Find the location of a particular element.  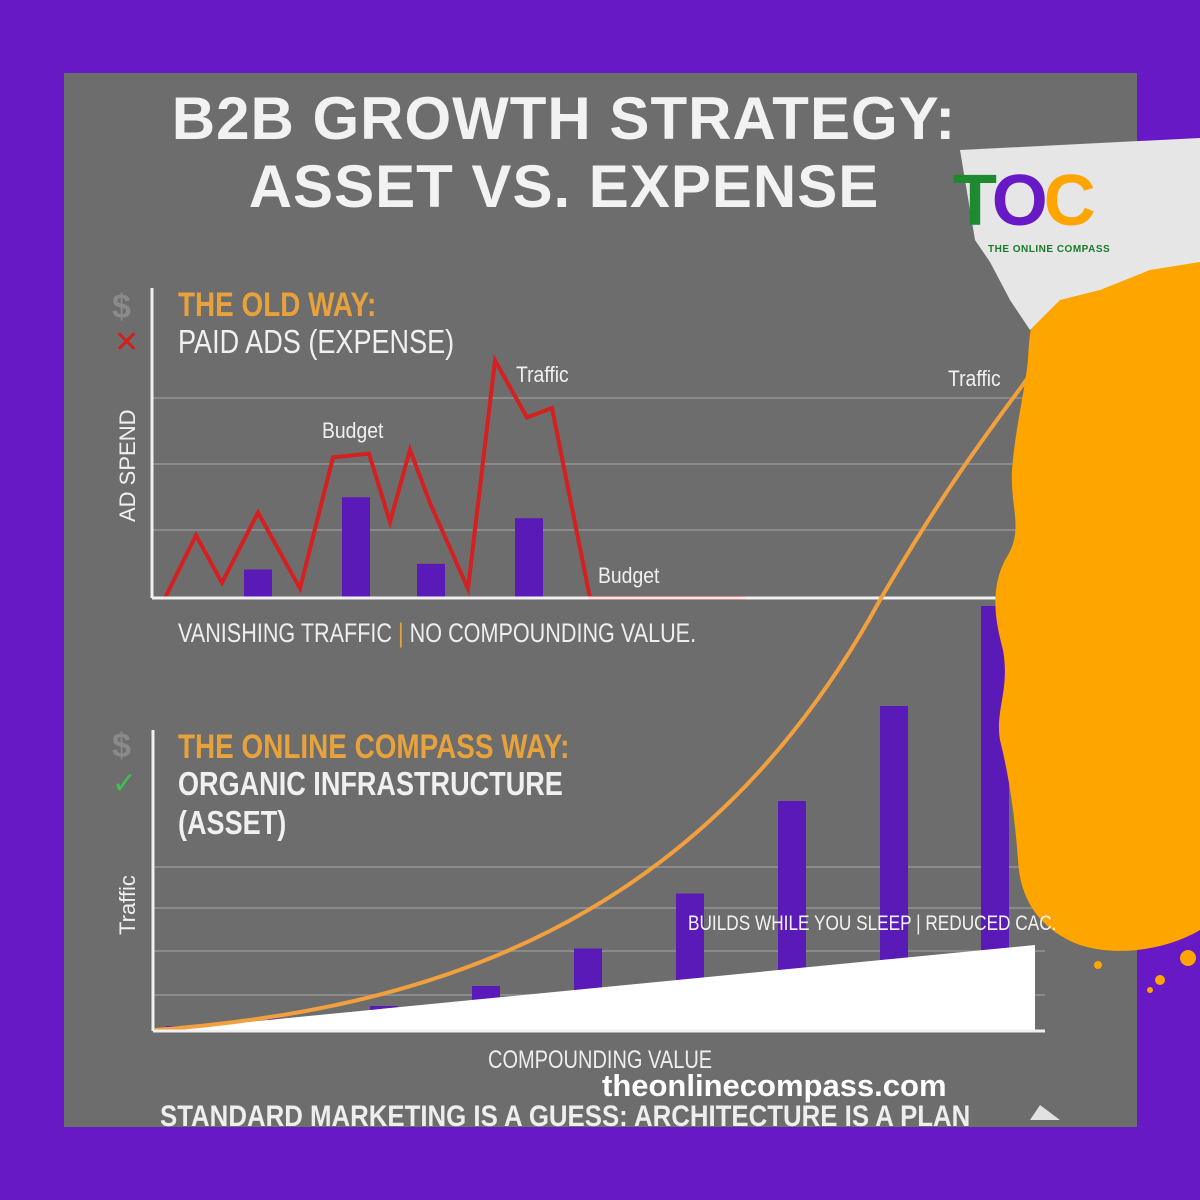

old-way-heading: THE OLD WAY: is located at coordinates (277, 305).